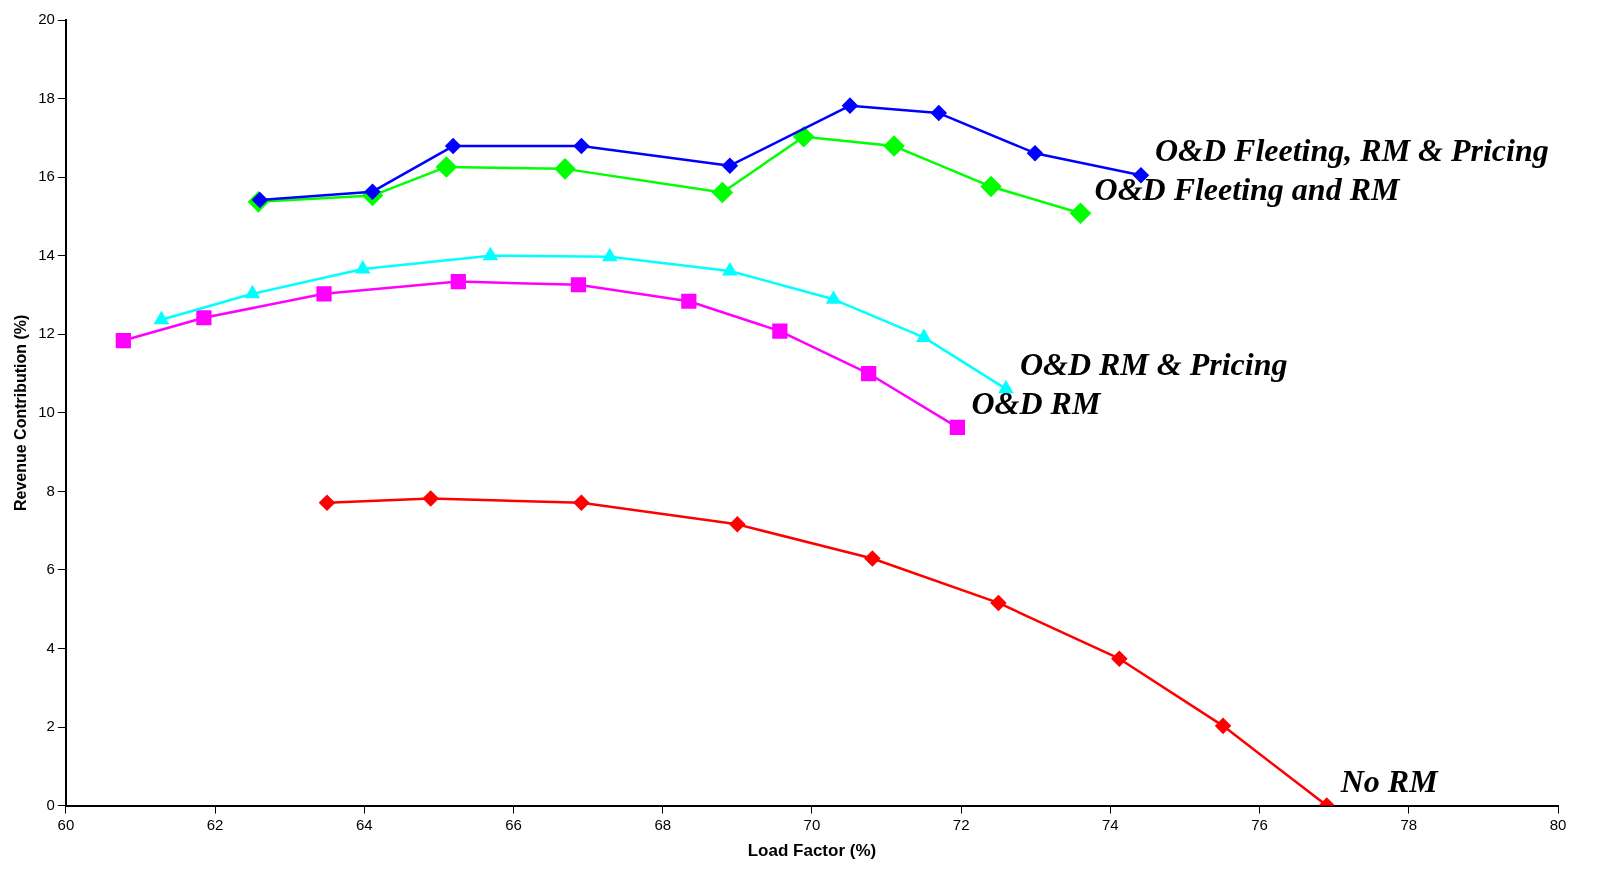  Describe the element at coordinates (364, 824) in the screenshot. I see `x-tick-label: 64` at that location.